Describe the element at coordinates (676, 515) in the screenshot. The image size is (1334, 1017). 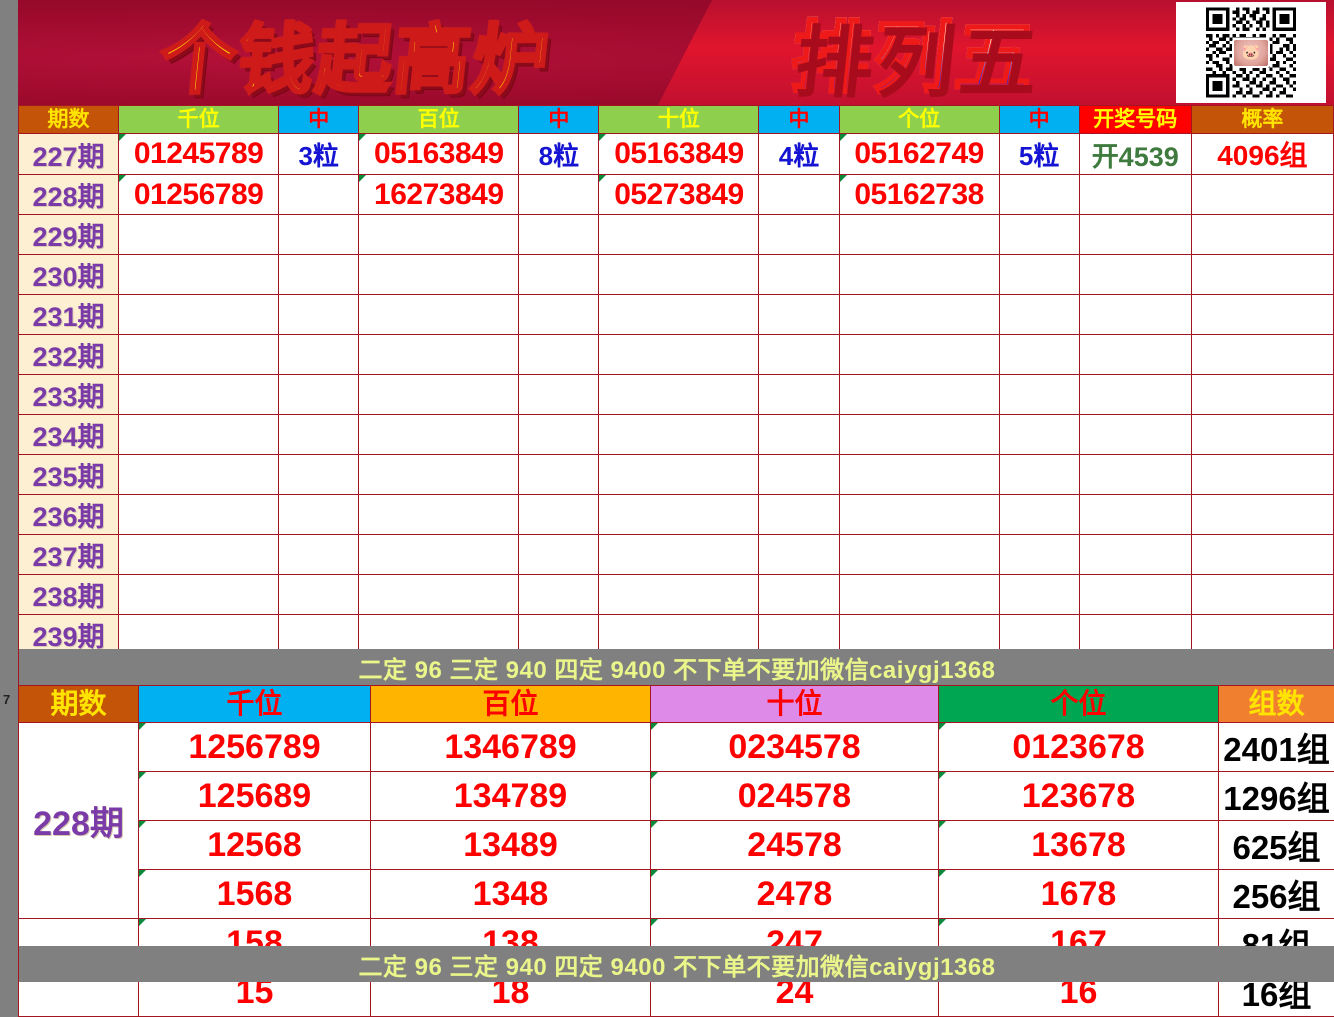
I see `table-row: 236期` at that location.